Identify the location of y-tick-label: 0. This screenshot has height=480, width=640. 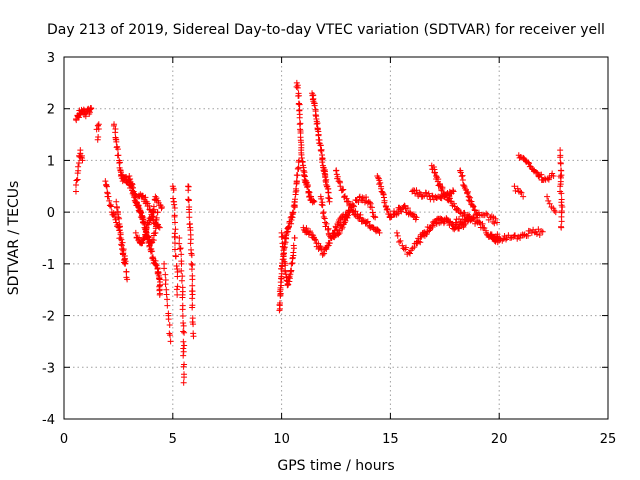
(51, 213).